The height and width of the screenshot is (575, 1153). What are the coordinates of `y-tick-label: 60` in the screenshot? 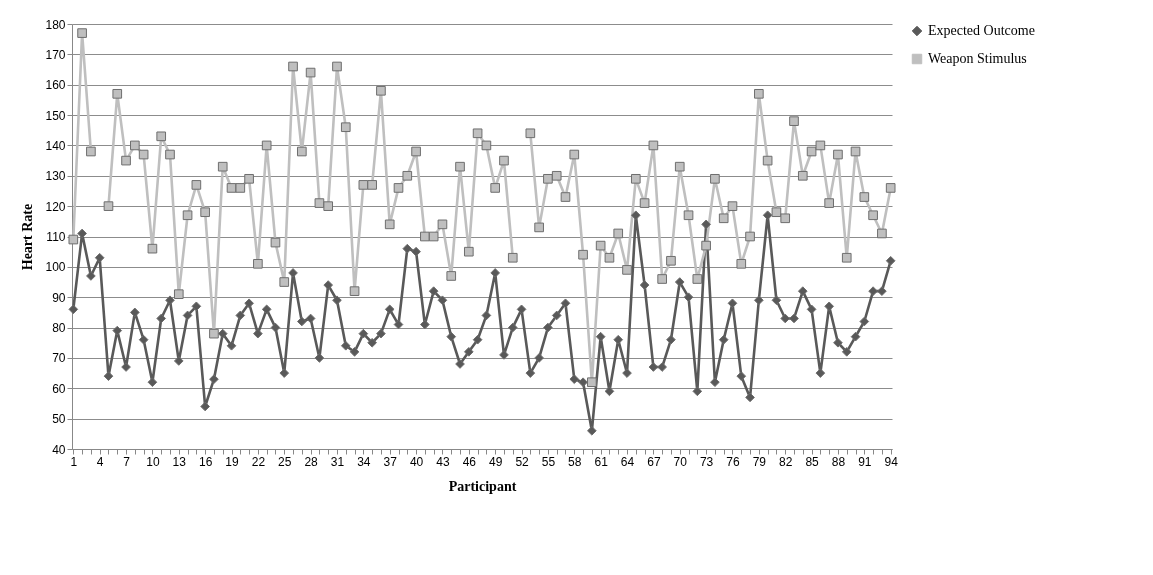 It's located at (59, 388).